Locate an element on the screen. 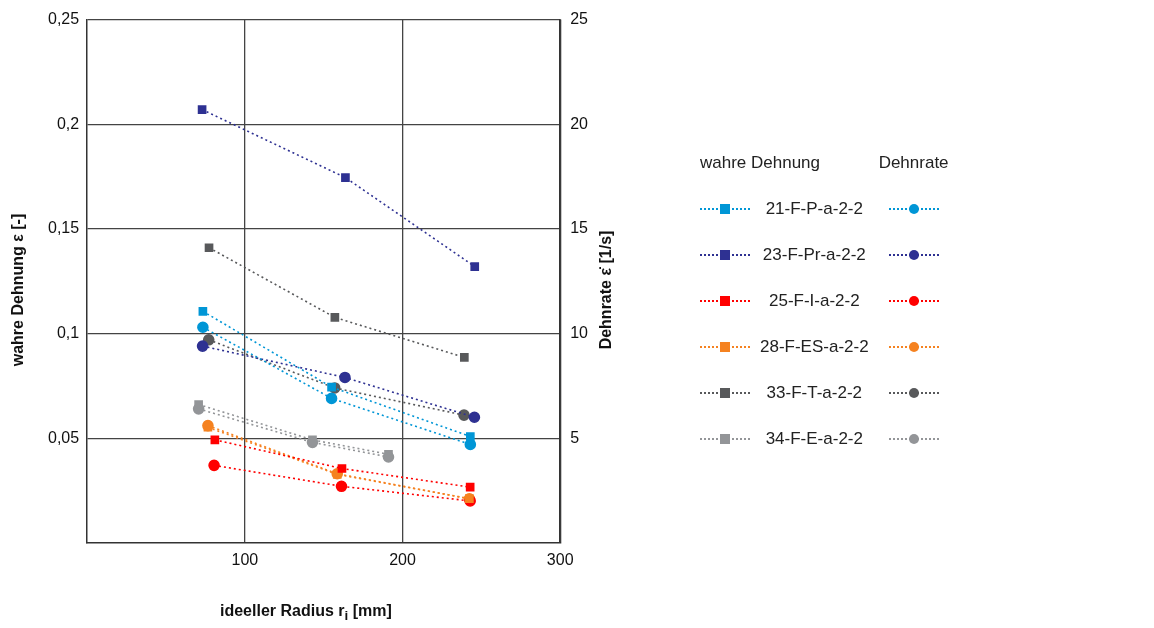 Image resolution: width=1154 pixels, height=628 pixels. y-tick-label: 0,05 is located at coordinates (64, 437).